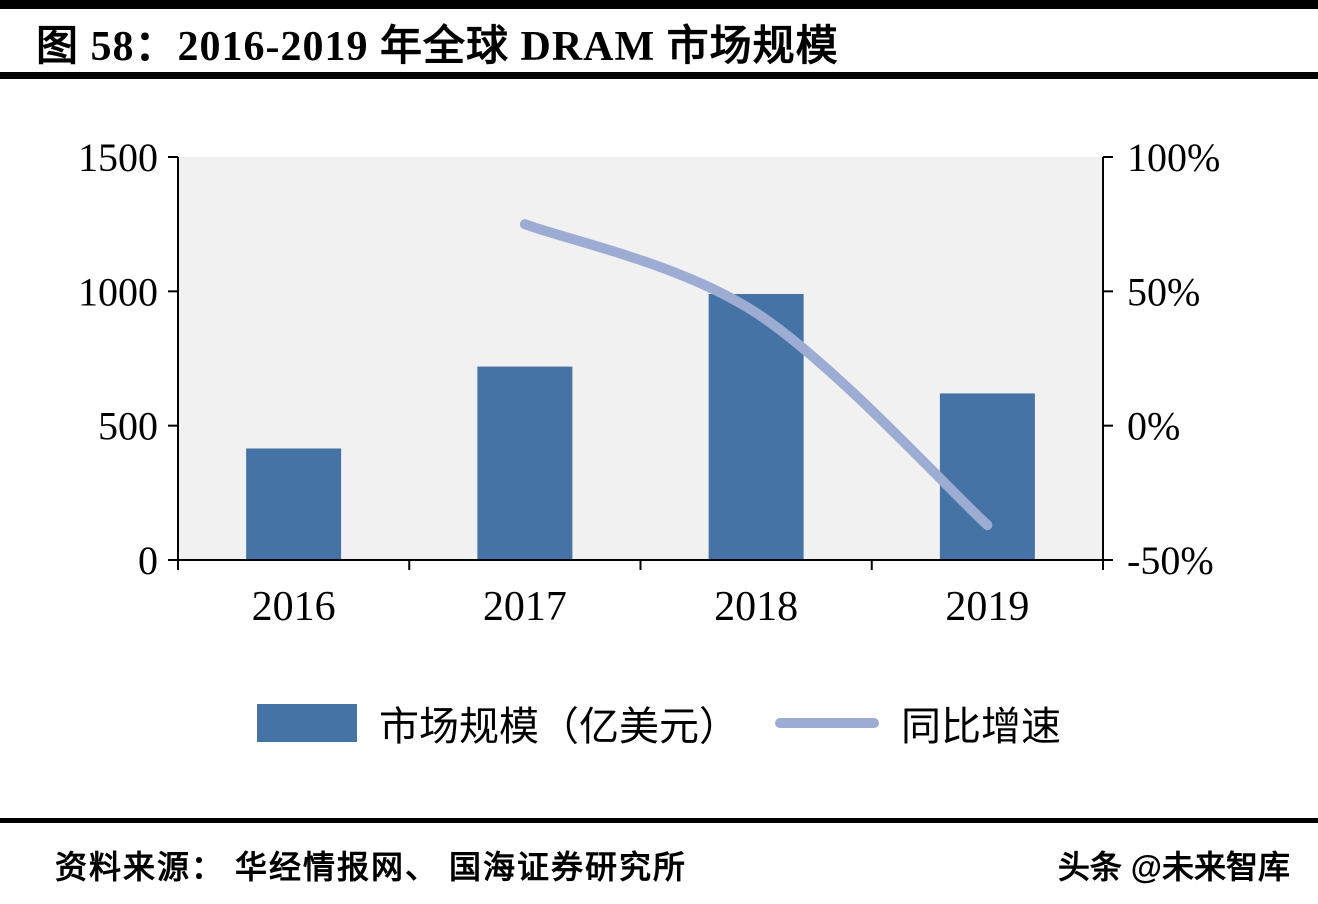 This screenshot has width=1318, height=904. I want to click on legend-label-market-size: 市场规模（亿美元）, so click(559, 726).